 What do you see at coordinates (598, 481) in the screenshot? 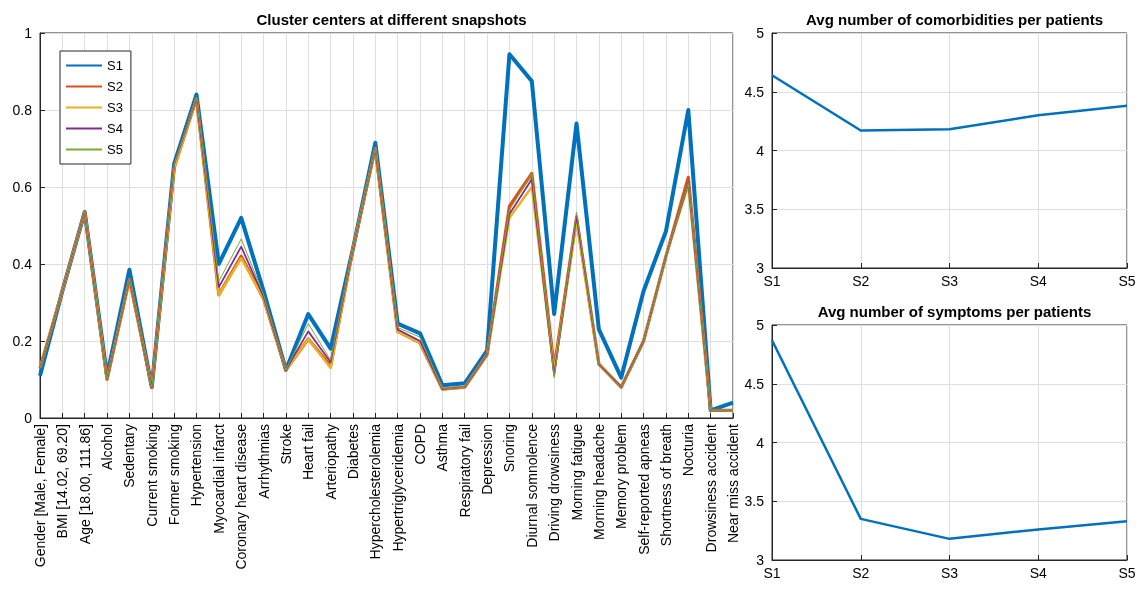
I see `x-tick-label: Morning headache` at bounding box center [598, 481].